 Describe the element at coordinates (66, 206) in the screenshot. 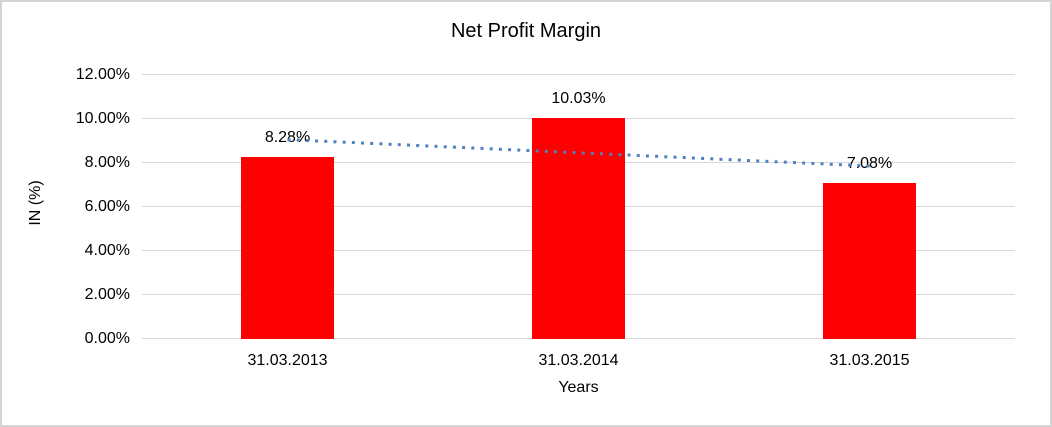

I see `y-axis: 0.00% 2.00% 4.00% 6.00% 8.00% 10.00% 12.00%` at that location.